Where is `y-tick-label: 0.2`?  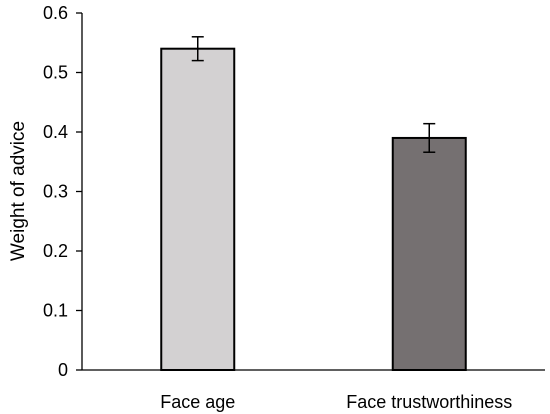
y-tick-label: 0.2 is located at coordinates (55, 251).